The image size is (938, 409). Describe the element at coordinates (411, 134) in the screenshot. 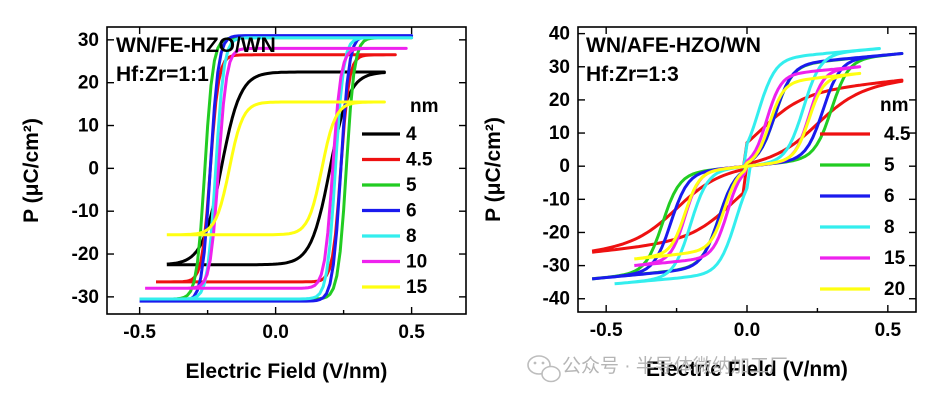

I see `legend-label-4: 4` at that location.